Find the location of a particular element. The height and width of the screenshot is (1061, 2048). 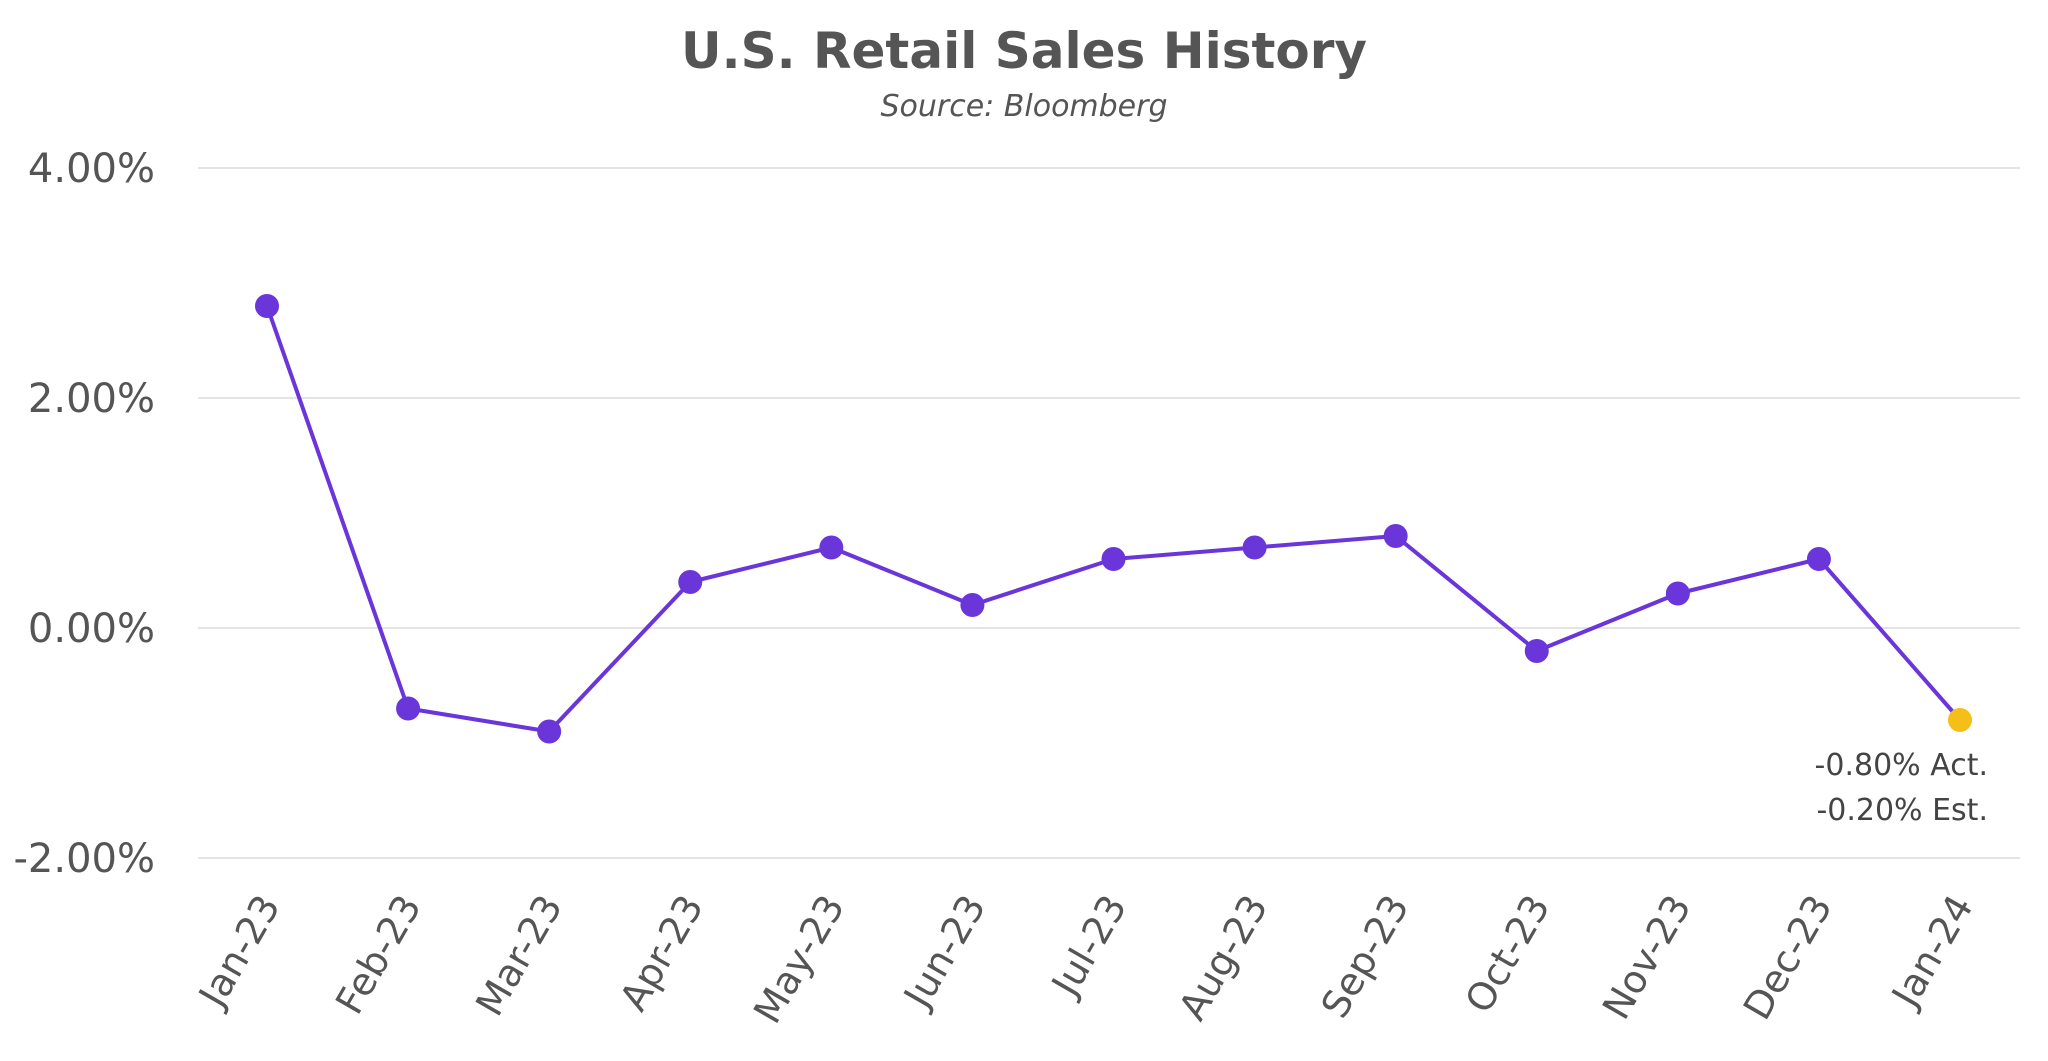

y-tick-label: 0.00% is located at coordinates (91, 629).